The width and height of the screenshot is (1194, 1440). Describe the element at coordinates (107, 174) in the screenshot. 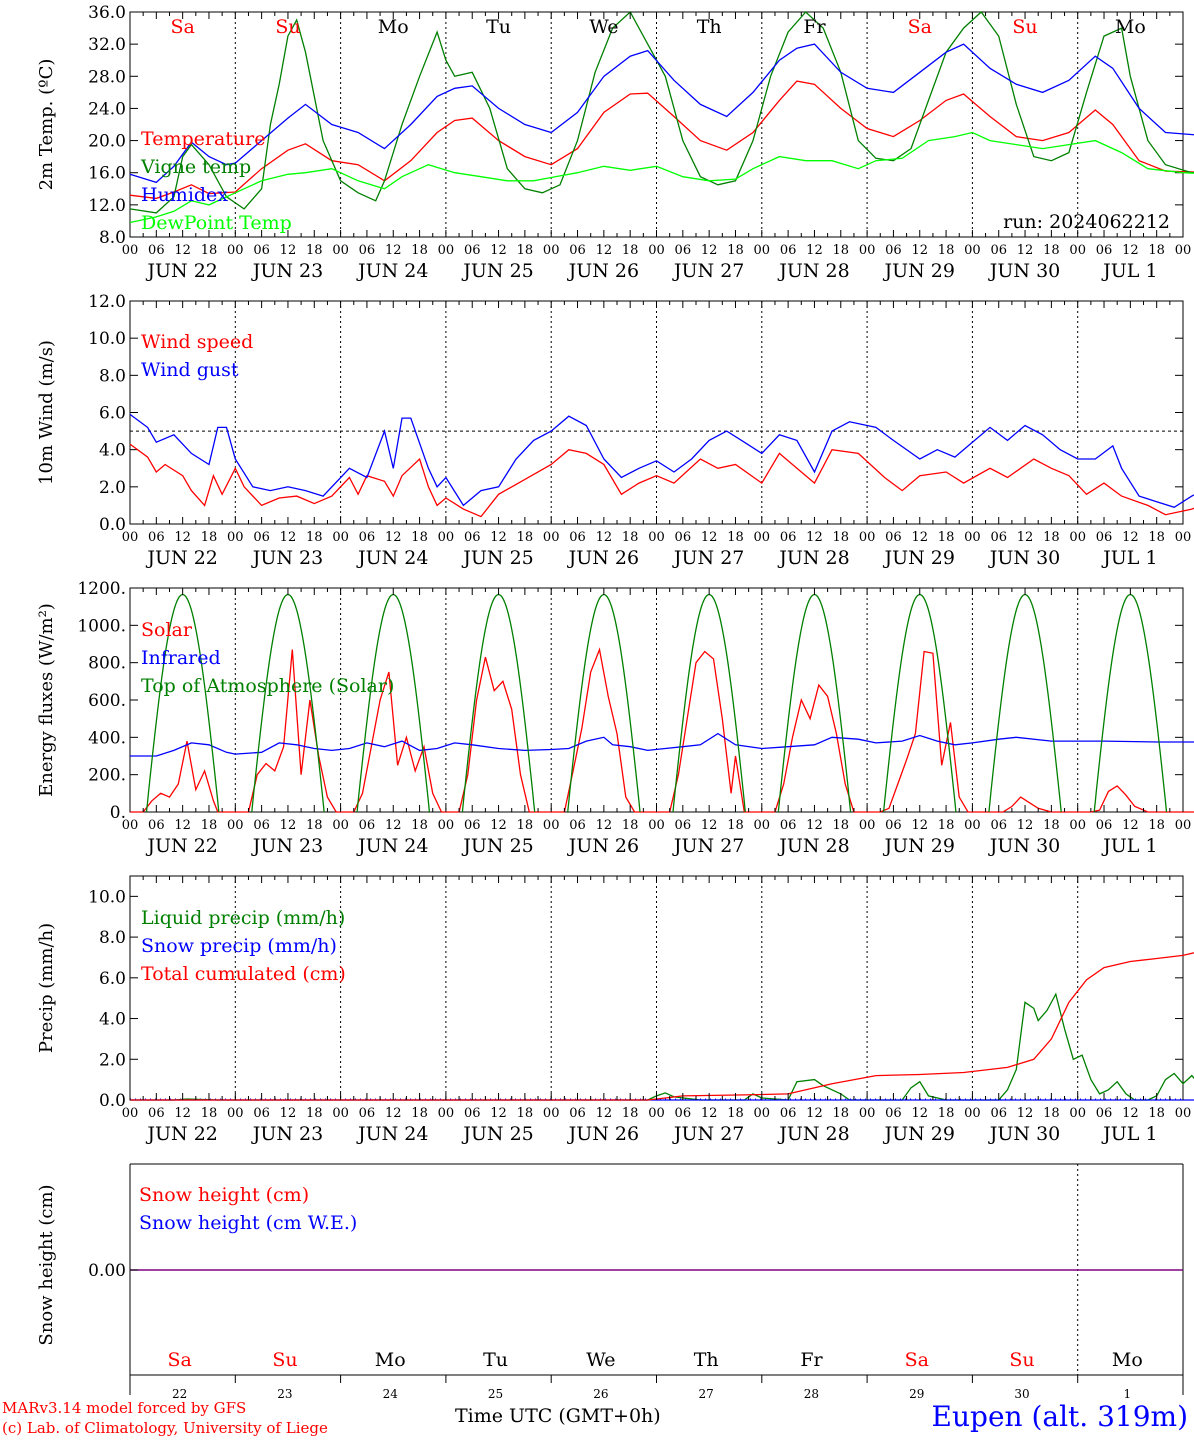

I see `y-tick-label: 16.0` at that location.